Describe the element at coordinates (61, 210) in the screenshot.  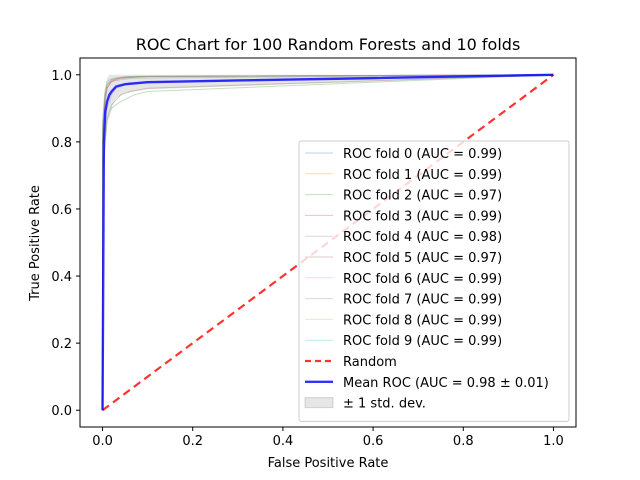
I see `y-tick-label: 0.6` at that location.